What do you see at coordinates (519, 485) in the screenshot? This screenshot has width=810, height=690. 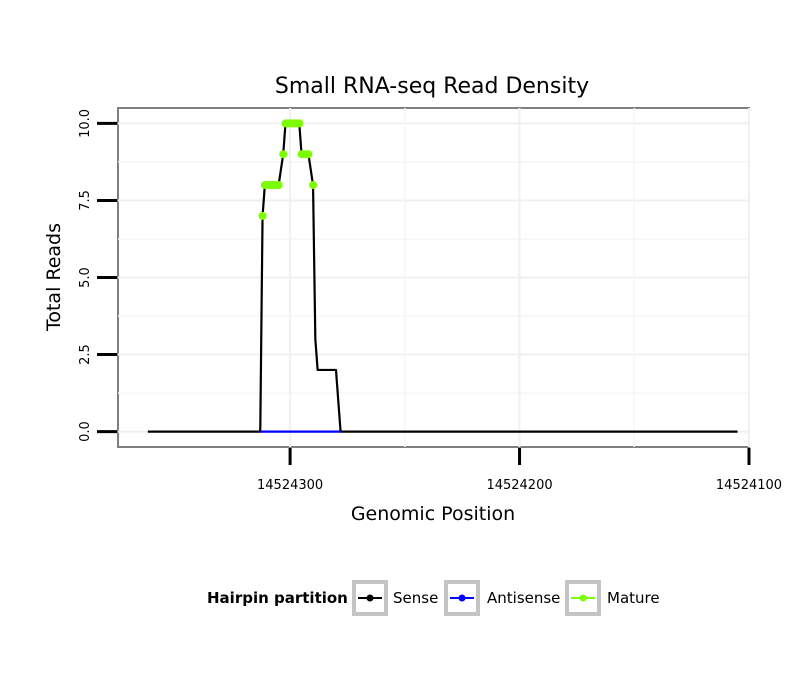 I see `x-tick-label: 14524200` at bounding box center [519, 485].